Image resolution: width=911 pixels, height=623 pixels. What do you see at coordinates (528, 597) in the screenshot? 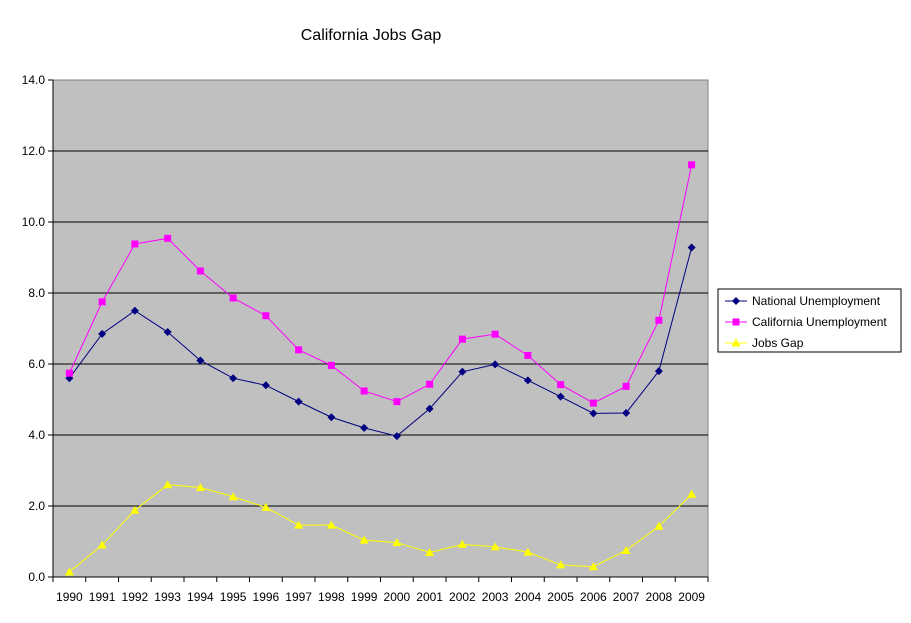
I see `x-tick-label: 2004` at bounding box center [528, 597].